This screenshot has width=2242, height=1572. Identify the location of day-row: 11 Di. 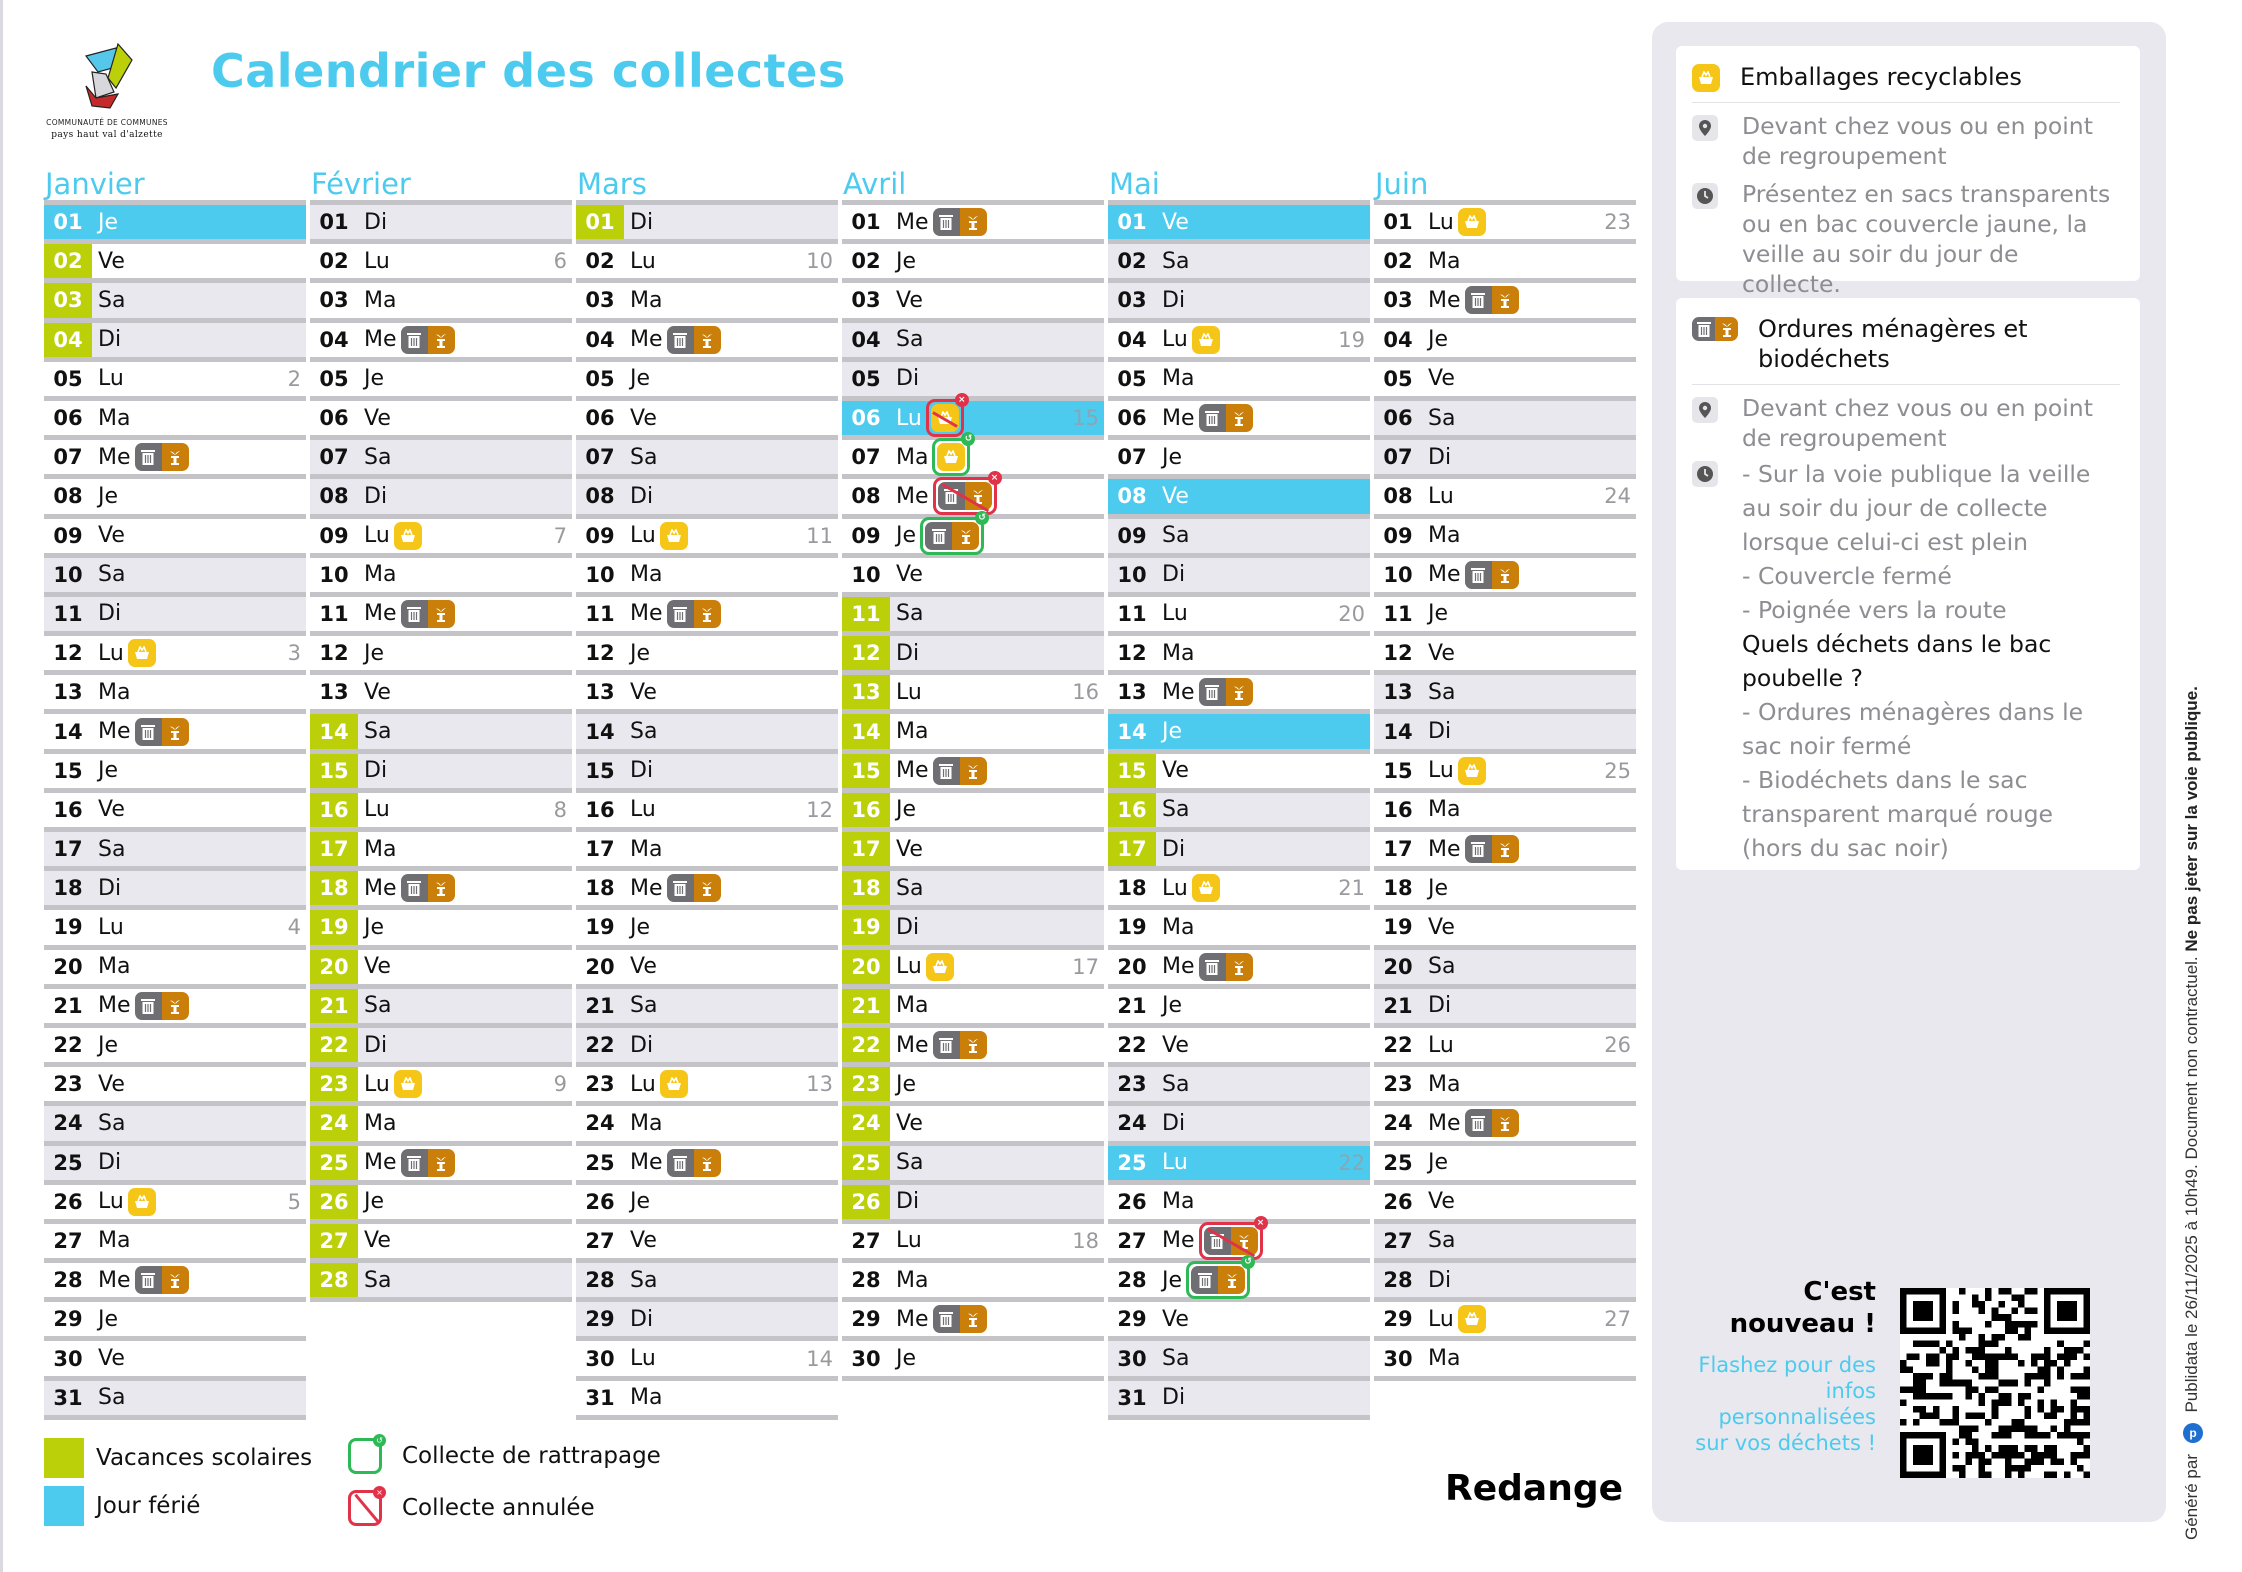
(175, 616).